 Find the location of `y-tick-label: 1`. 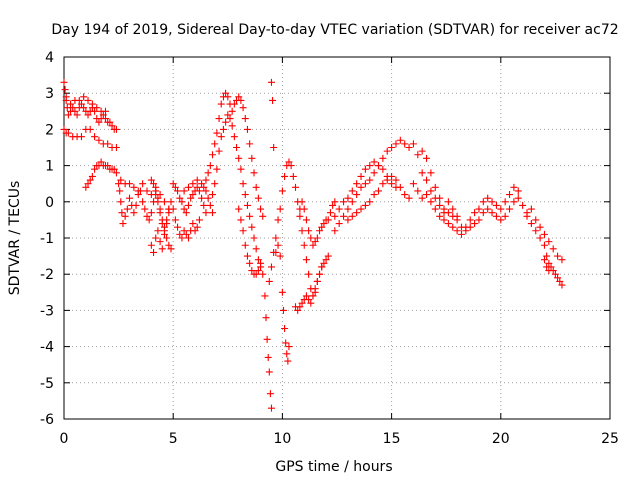

y-tick-label: 1 is located at coordinates (49, 167).